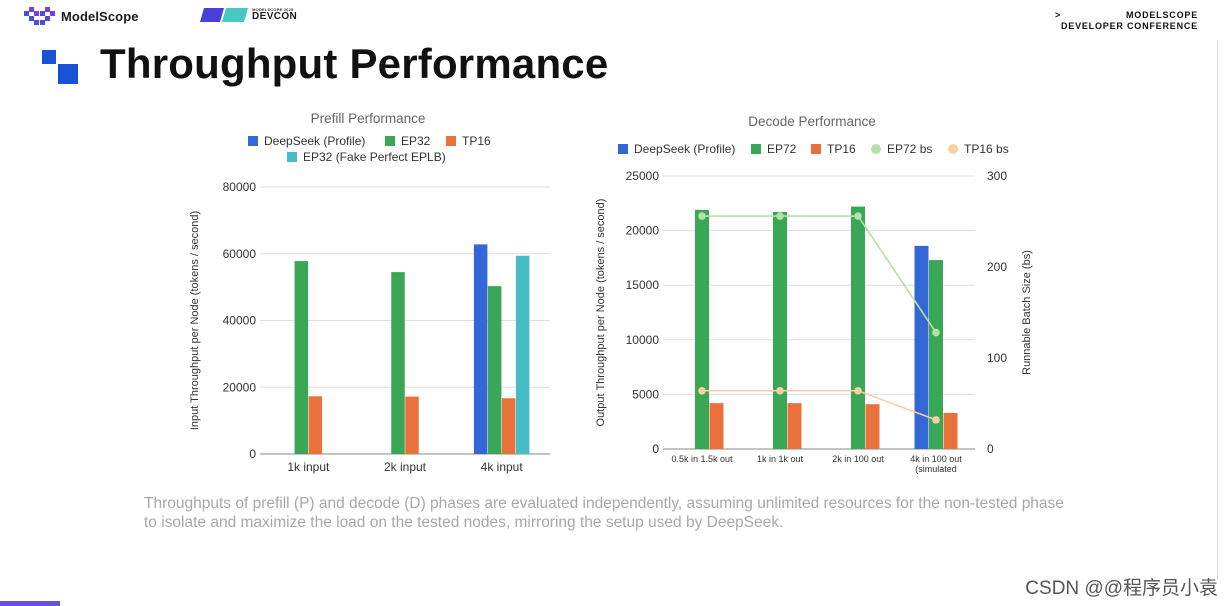 This screenshot has height=606, width=1224. Describe the element at coordinates (240, 187) in the screenshot. I see `y-tick-label: 80000` at that location.